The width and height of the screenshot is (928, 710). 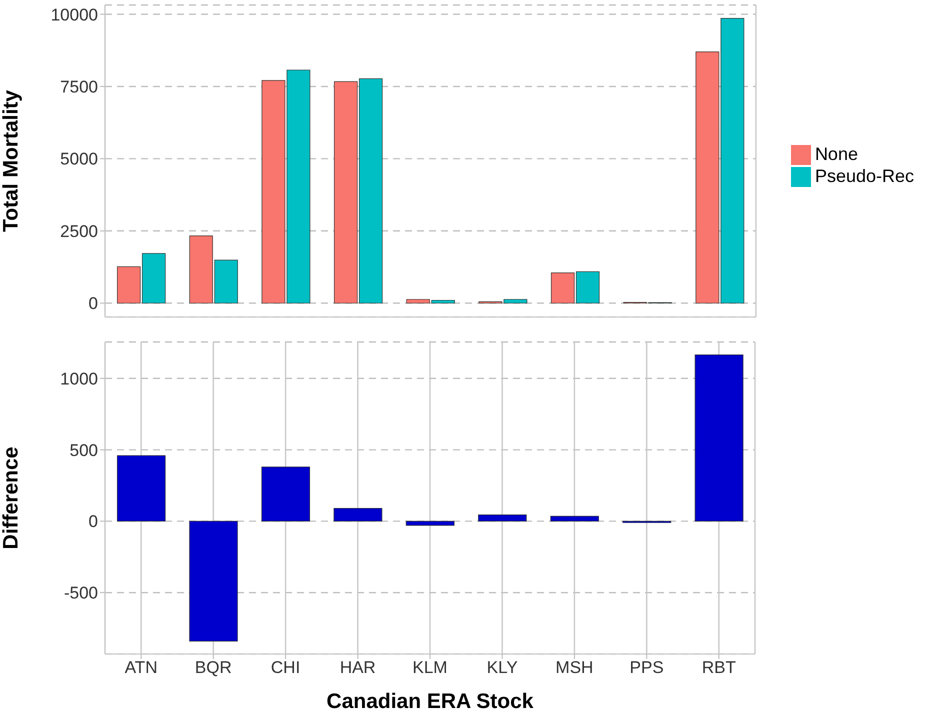 What do you see at coordinates (358, 668) in the screenshot?
I see `x-tick-label: HAR` at bounding box center [358, 668].